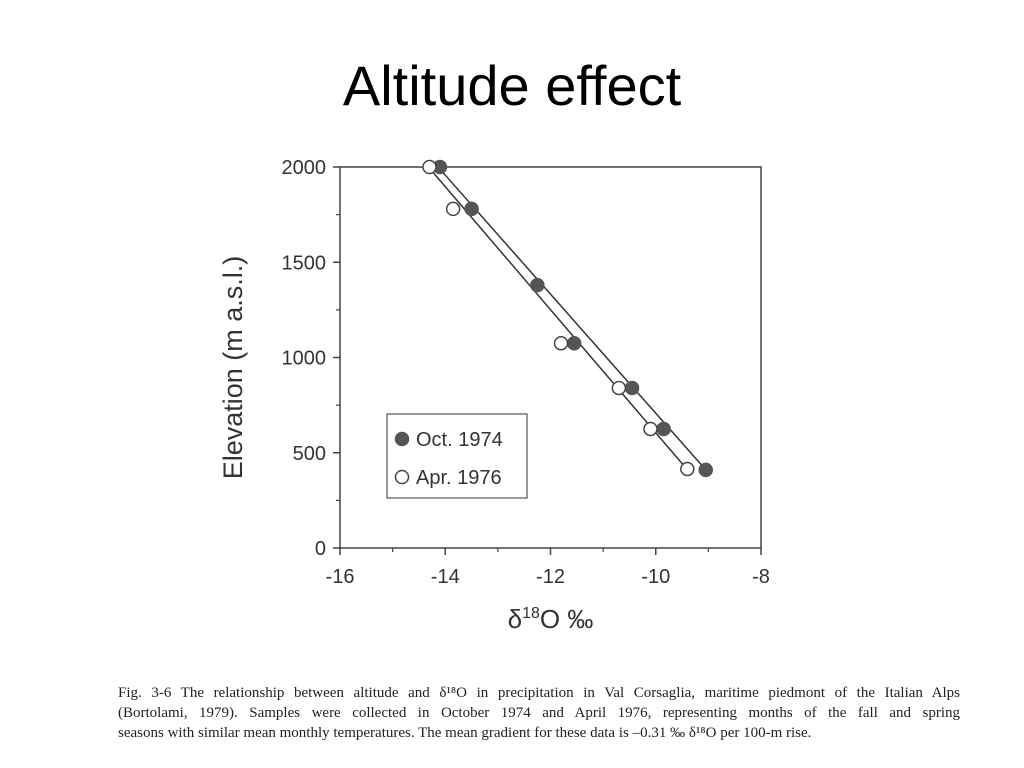 This screenshot has width=1024, height=768. I want to click on y-tick-label: 1500, so click(304, 263).